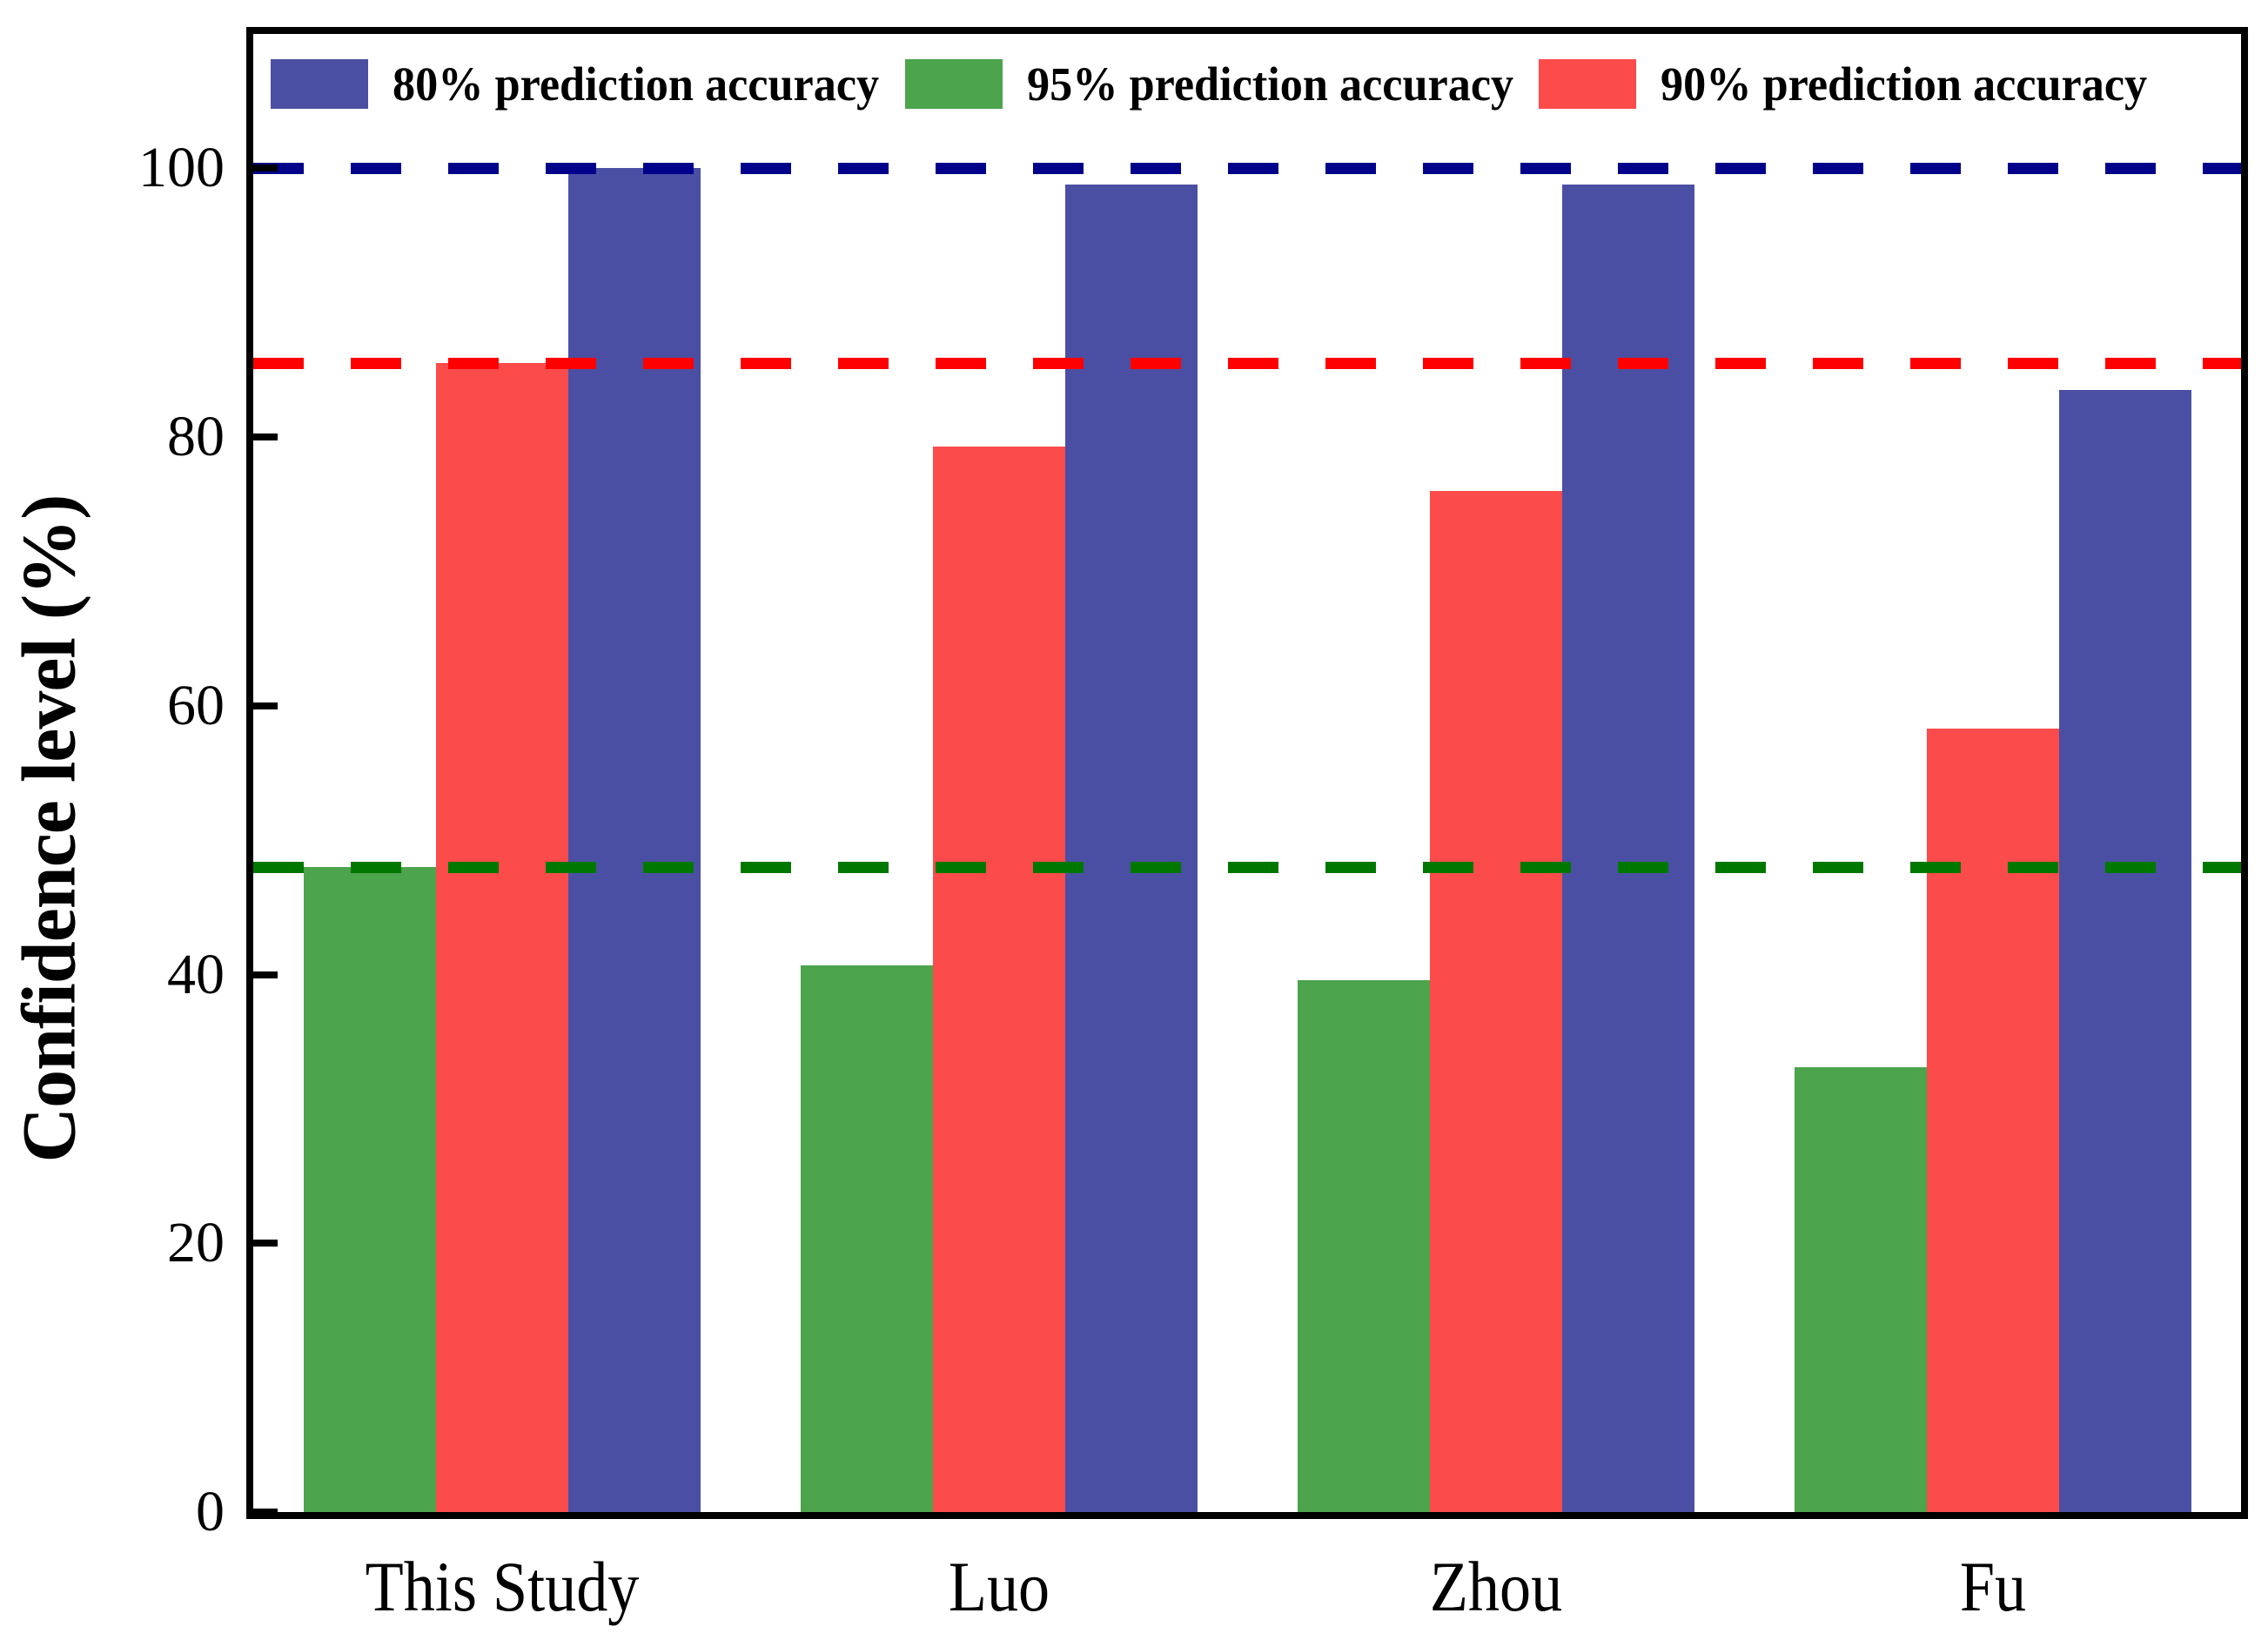 The image size is (2268, 1640). I want to click on y-tick-label: 40, so click(196, 974).